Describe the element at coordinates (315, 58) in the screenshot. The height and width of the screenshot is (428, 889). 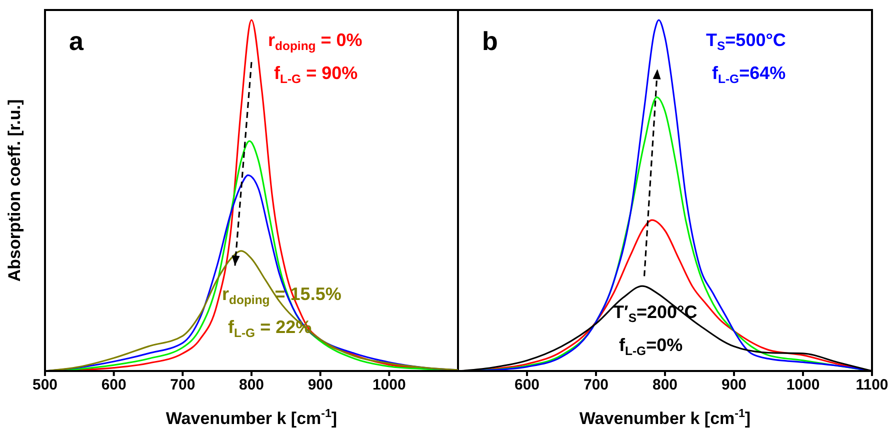
I see `text: r$_{doping}$ = 0% f$_{L-G}$ = 90%` at that location.